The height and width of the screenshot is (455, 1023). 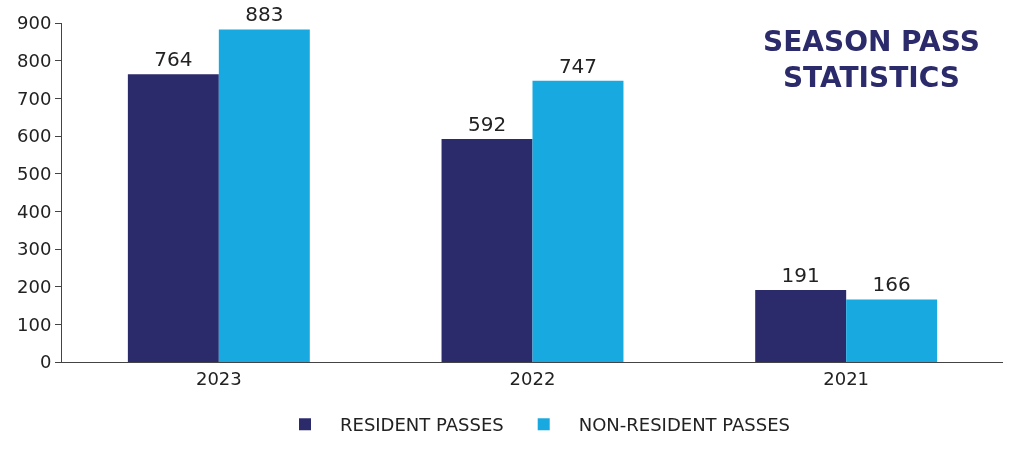 What do you see at coordinates (34, 136) in the screenshot?
I see `y-tick-label: 600` at bounding box center [34, 136].